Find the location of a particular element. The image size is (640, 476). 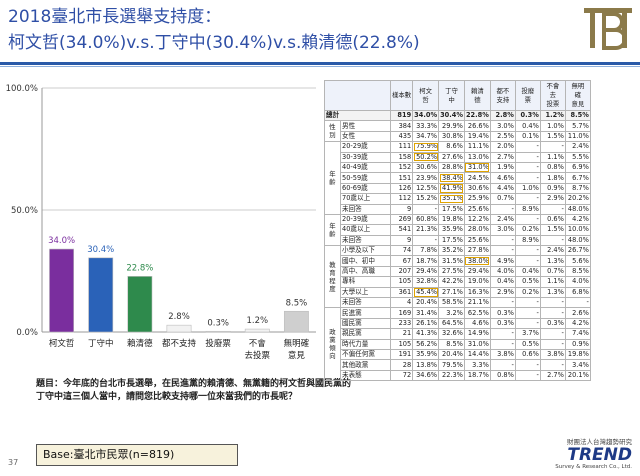

cell: 6.7% is located at coordinates (577, 178).